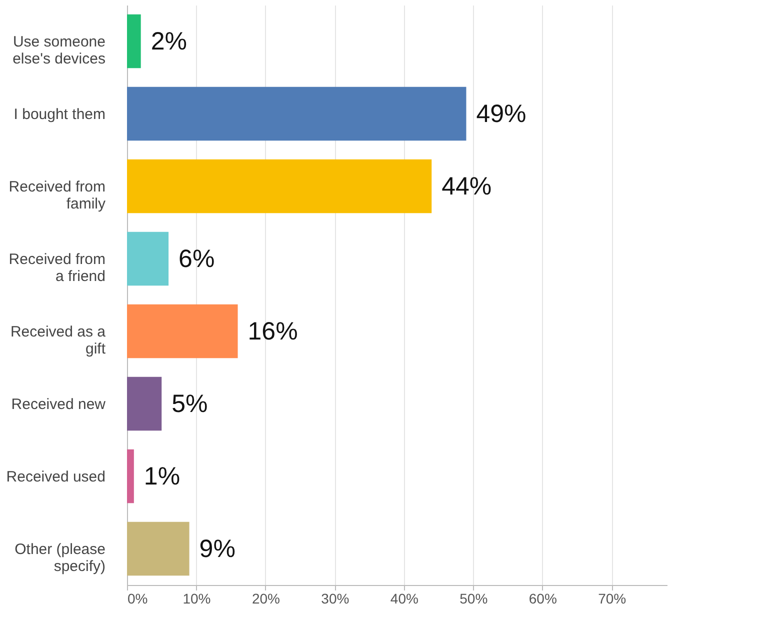 This screenshot has height=641, width=757. Describe the element at coordinates (474, 598) in the screenshot. I see `x-tick-label: 50%` at that location.